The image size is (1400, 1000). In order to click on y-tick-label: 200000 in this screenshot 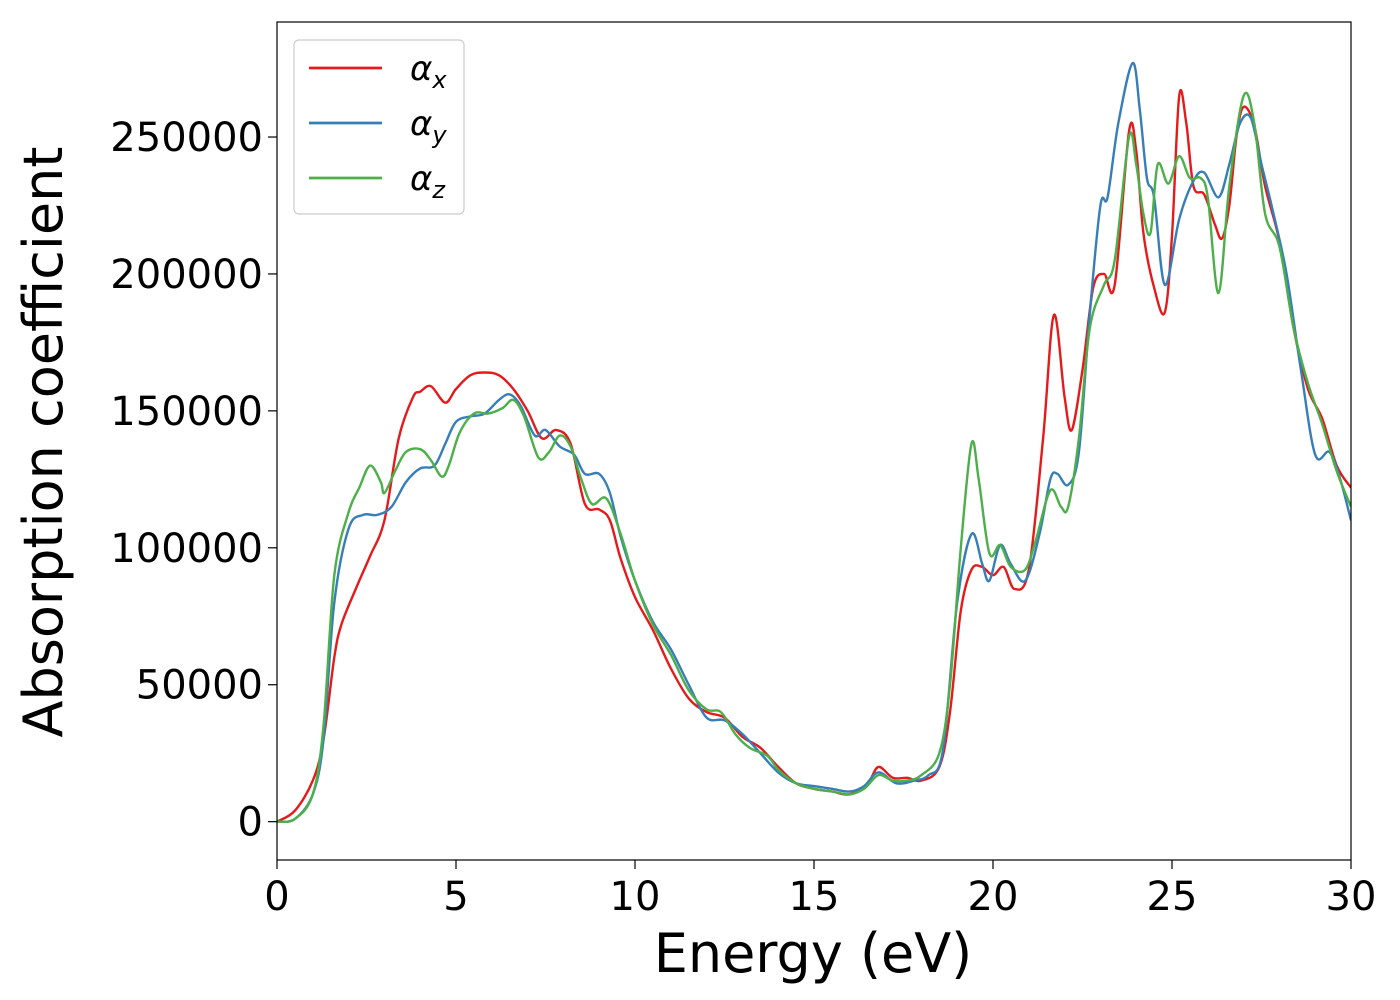, I will do `click(186, 275)`.